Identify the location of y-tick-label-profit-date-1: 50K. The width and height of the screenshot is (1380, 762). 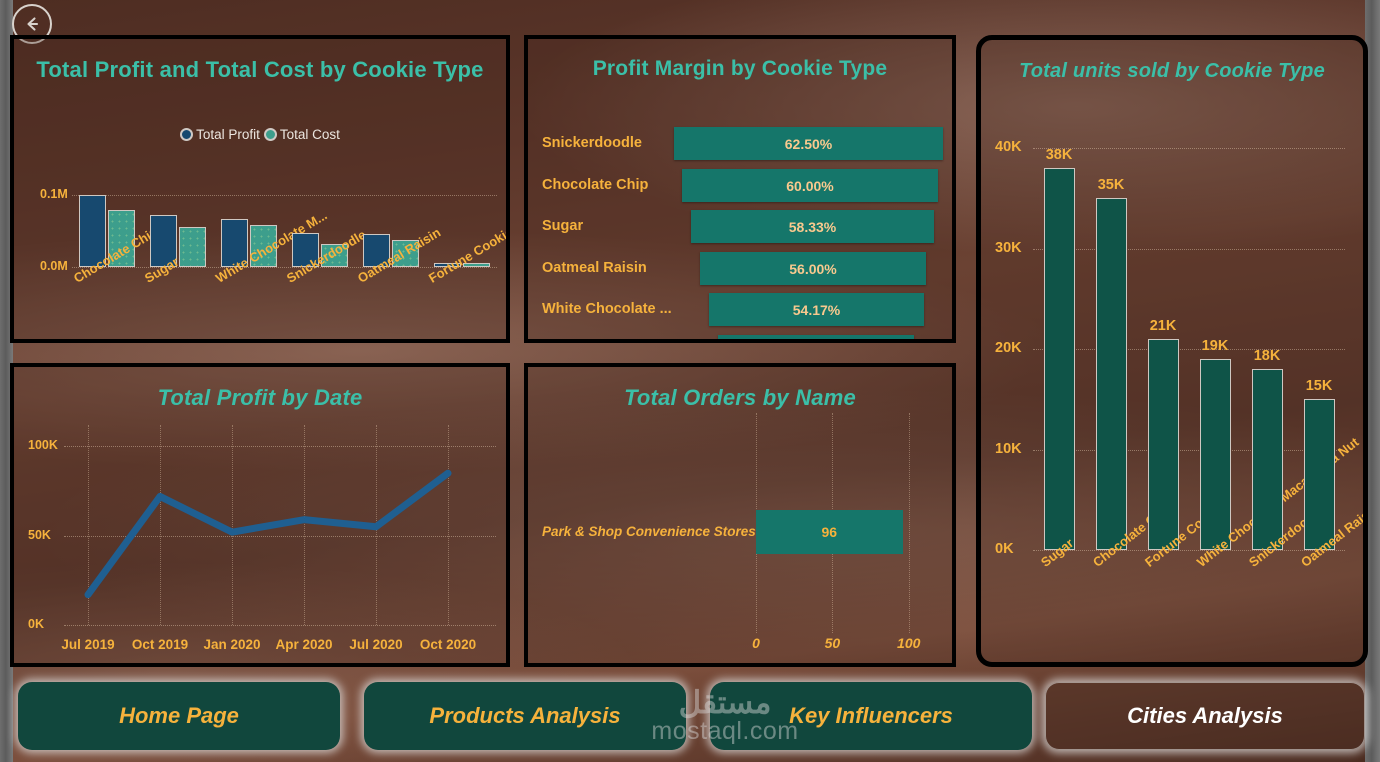
(39, 534).